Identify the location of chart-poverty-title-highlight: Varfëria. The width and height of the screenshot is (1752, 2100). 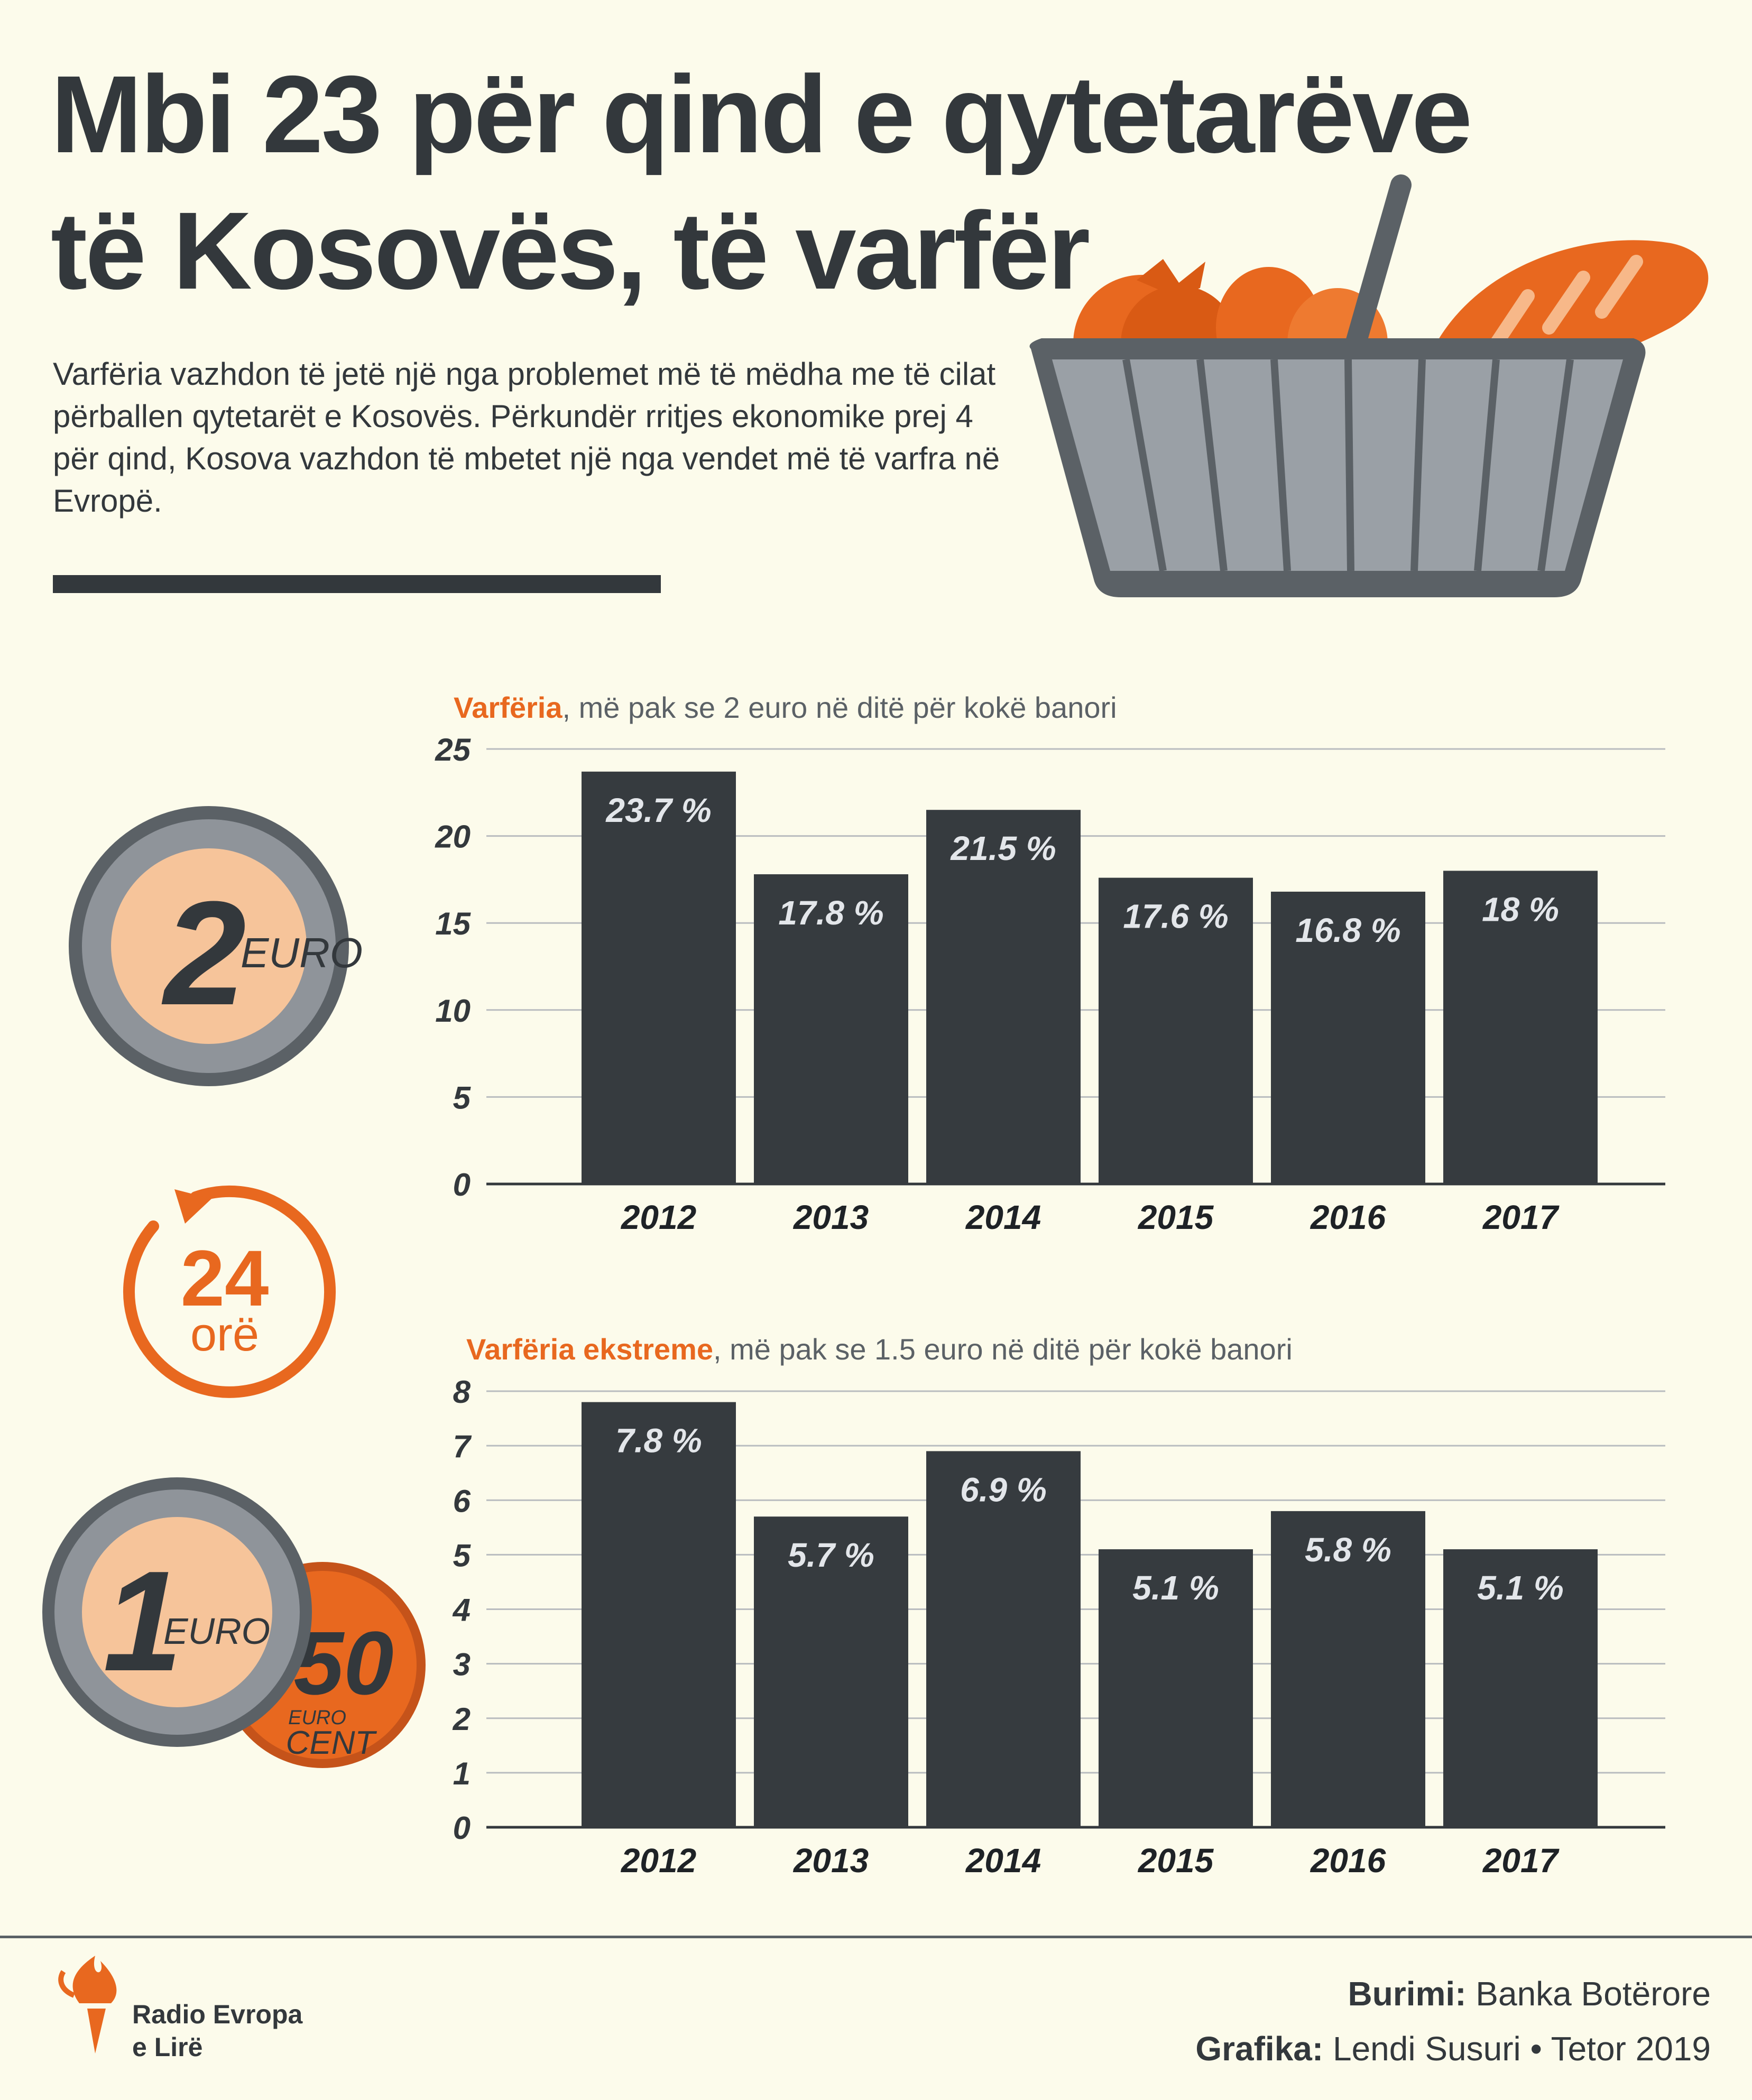
(508, 708).